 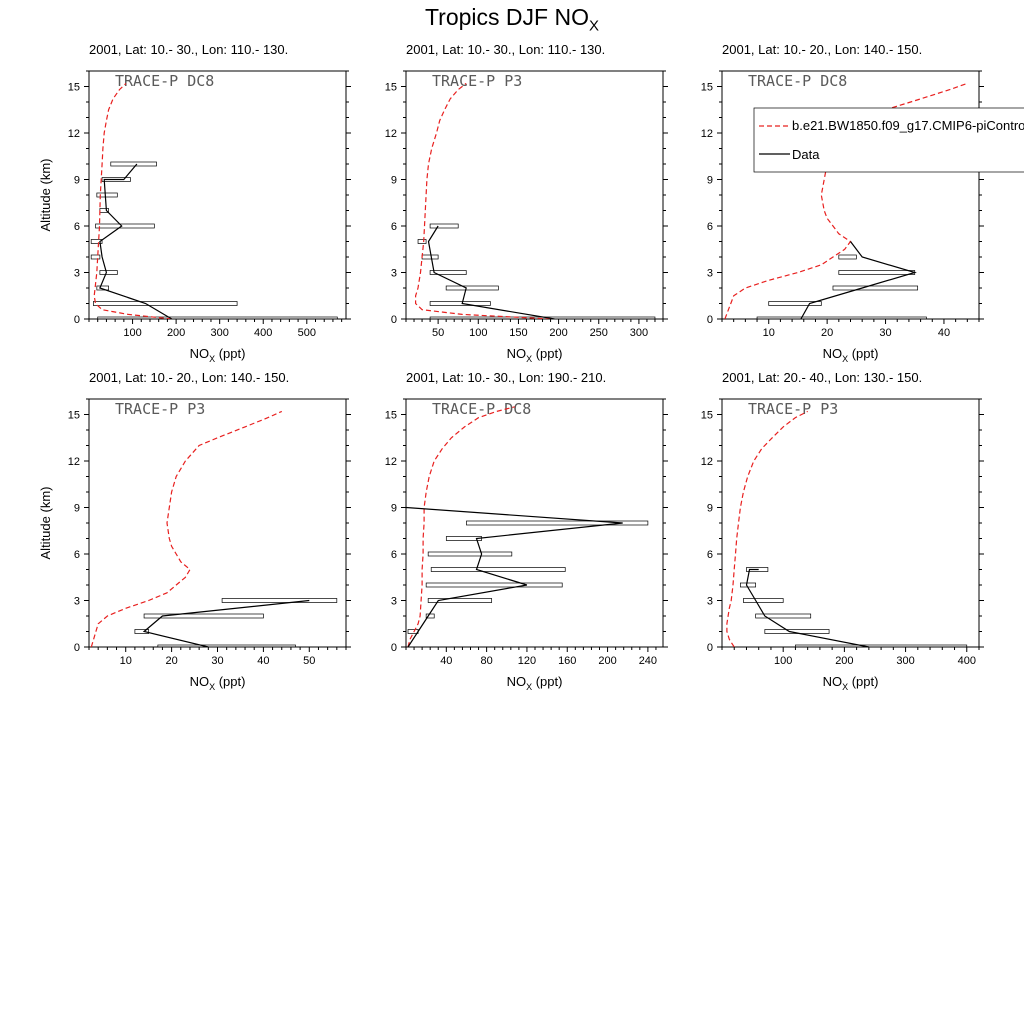 I want to click on x-tick-label: 80, so click(x=487, y=661).